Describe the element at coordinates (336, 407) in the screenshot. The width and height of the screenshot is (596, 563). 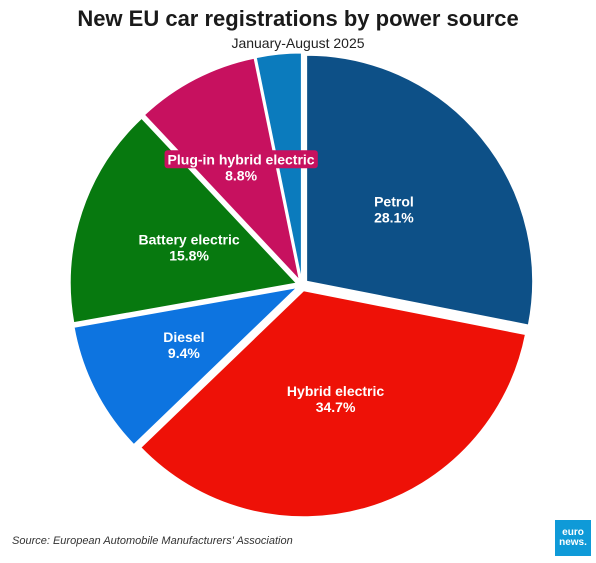
I see `slice-value-hybrid-electric: 34.7%` at that location.